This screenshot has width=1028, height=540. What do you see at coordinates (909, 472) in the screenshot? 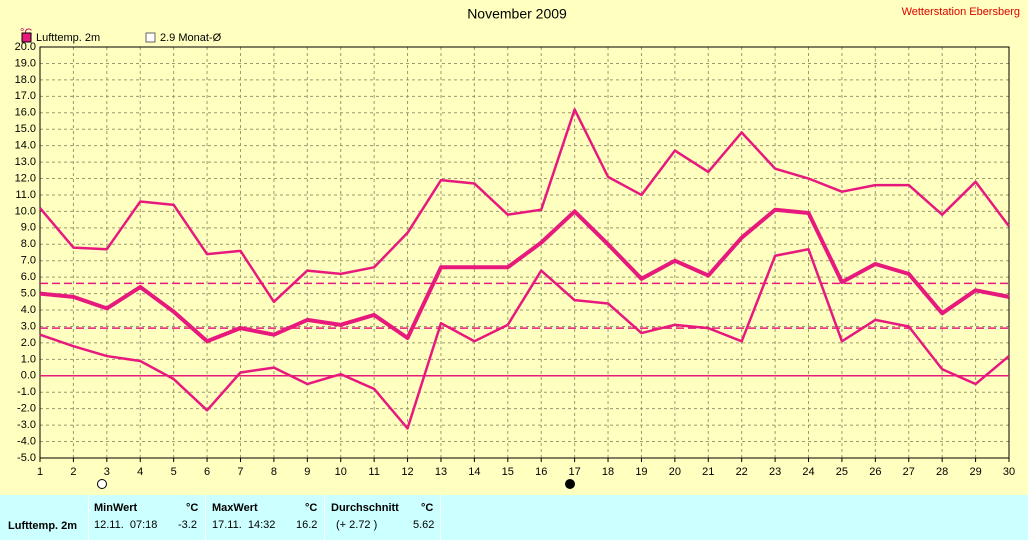
I see `x-tick-label: 27` at bounding box center [909, 472].